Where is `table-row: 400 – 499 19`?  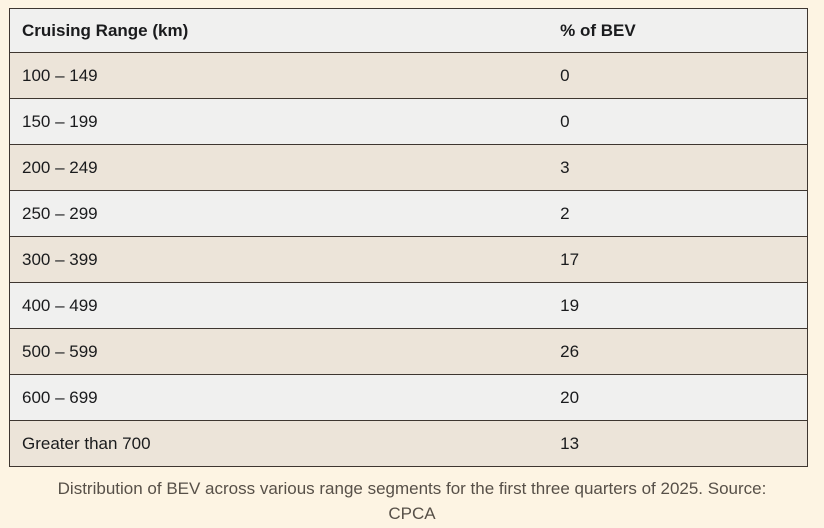 table-row: 400 – 499 19 is located at coordinates (408, 305).